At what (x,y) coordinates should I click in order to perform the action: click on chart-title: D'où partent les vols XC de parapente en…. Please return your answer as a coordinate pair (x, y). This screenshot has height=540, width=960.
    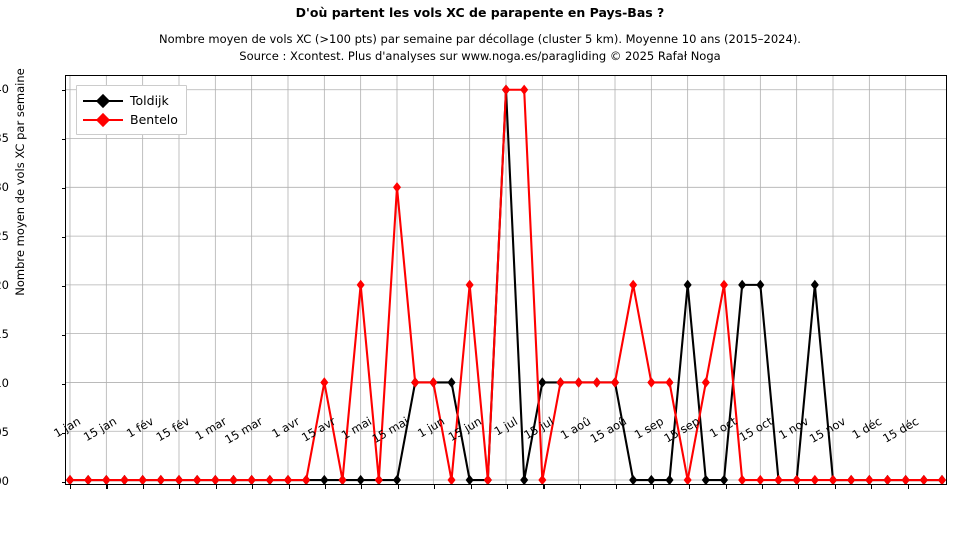
    Looking at the image, I should click on (480, 12).